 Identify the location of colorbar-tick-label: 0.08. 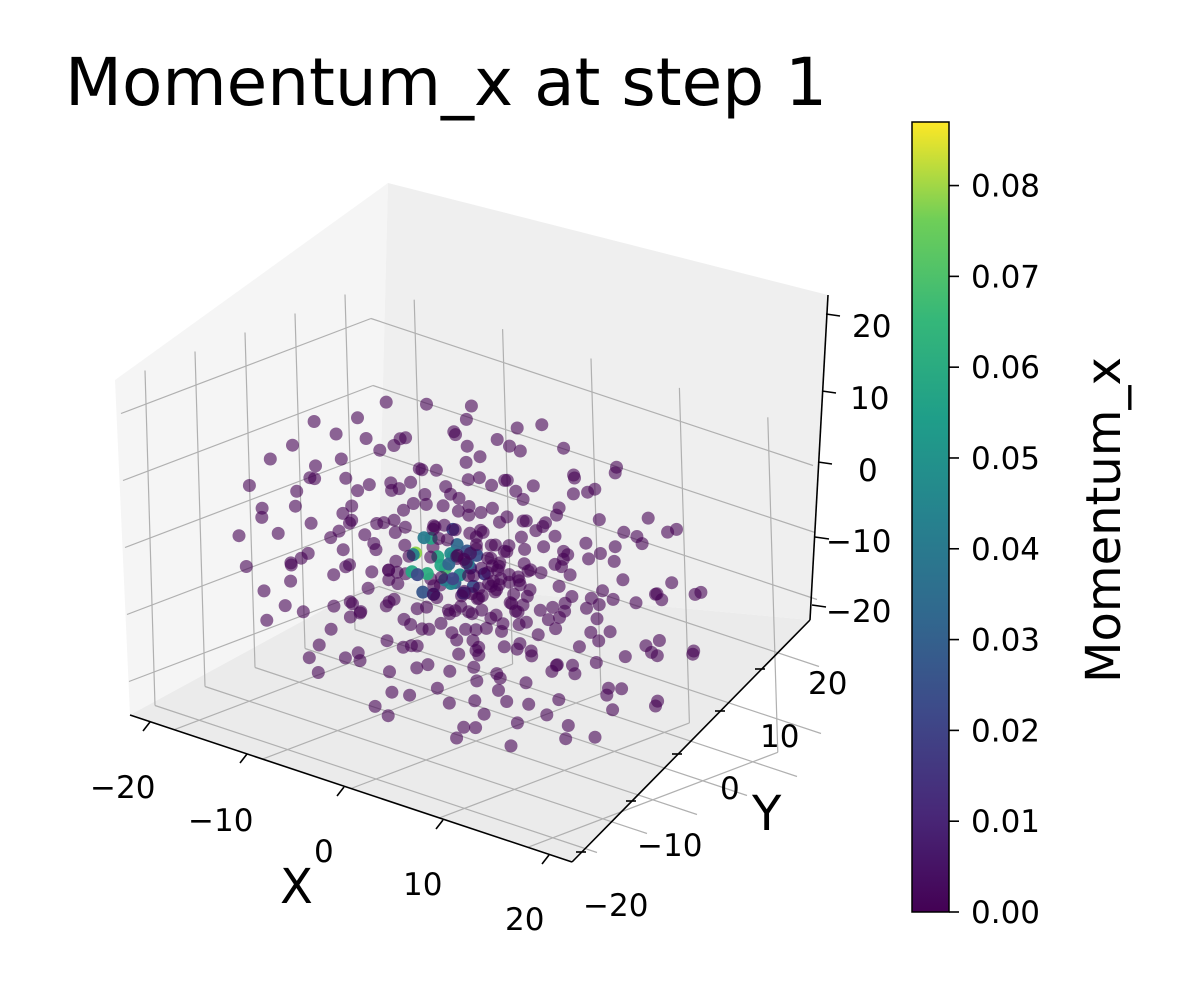
(1005, 187).